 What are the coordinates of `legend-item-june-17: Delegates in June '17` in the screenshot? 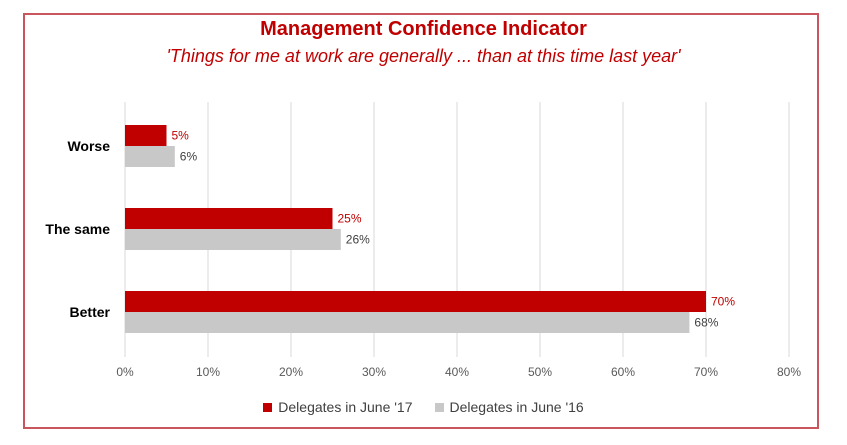 It's located at (338, 407).